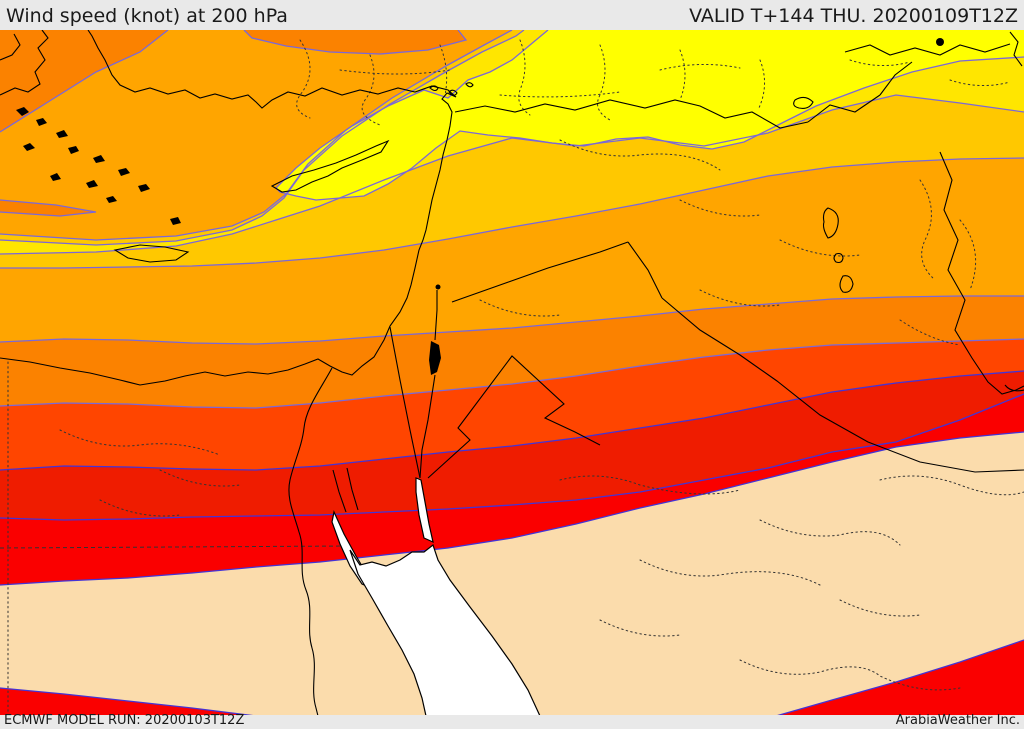  Describe the element at coordinates (540, 272) in the screenshot. I see `syria-jordan-border` at that location.